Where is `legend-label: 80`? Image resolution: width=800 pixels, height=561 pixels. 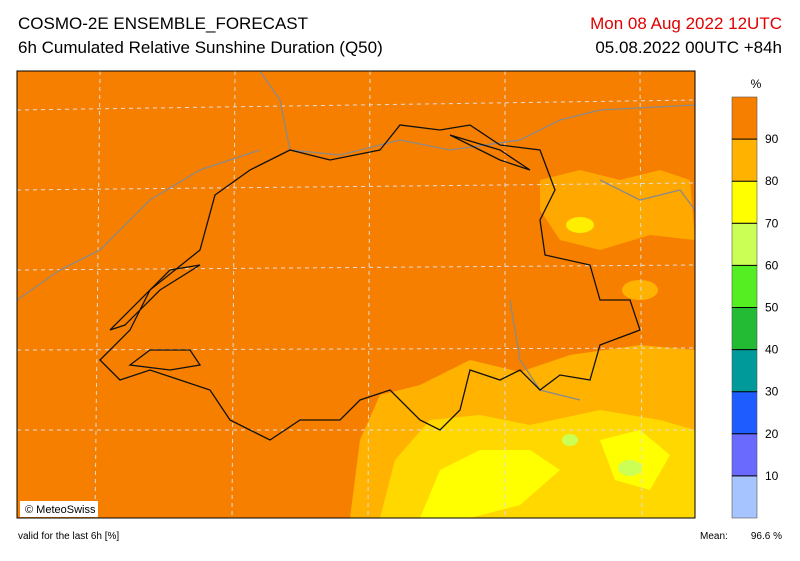 legend-label: 80 is located at coordinates (772, 181).